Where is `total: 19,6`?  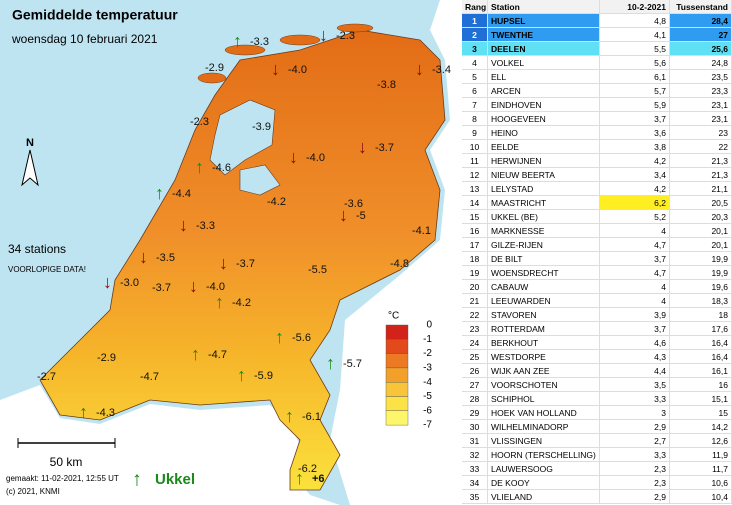 total: 19,6 is located at coordinates (701, 286).